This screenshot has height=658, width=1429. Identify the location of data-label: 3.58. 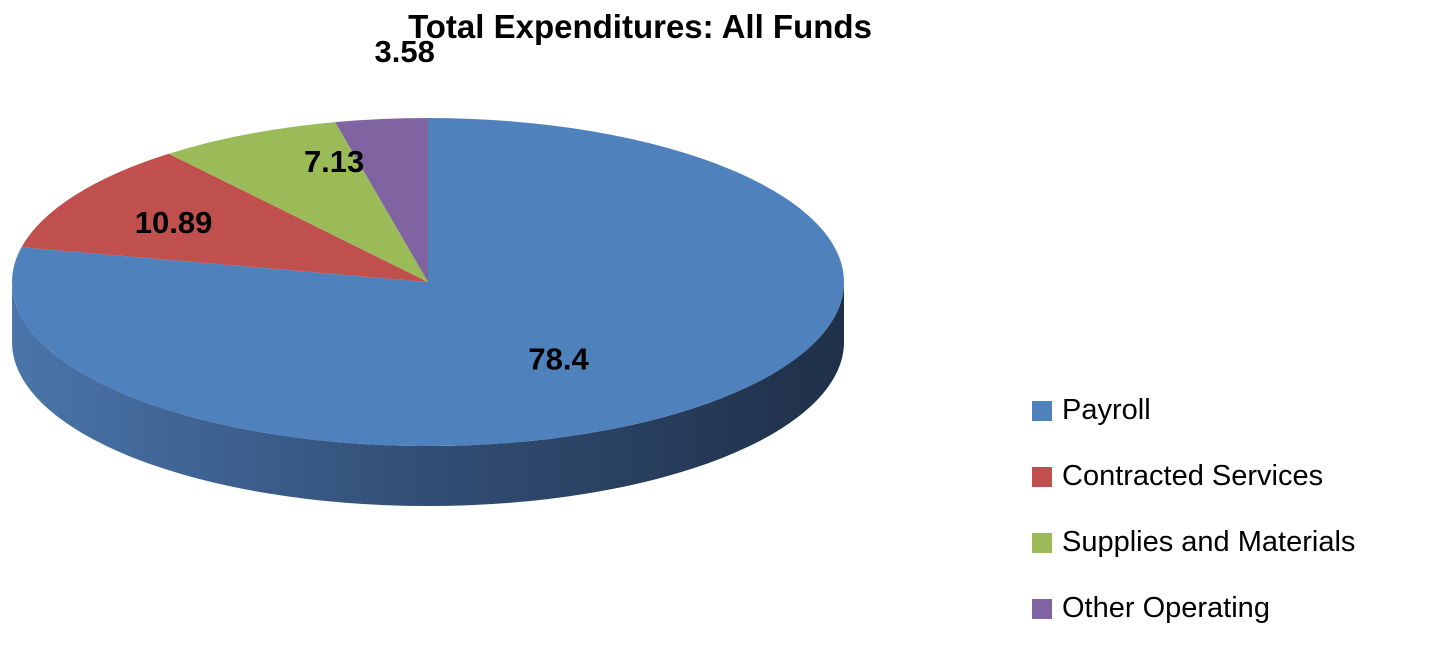
(404, 51).